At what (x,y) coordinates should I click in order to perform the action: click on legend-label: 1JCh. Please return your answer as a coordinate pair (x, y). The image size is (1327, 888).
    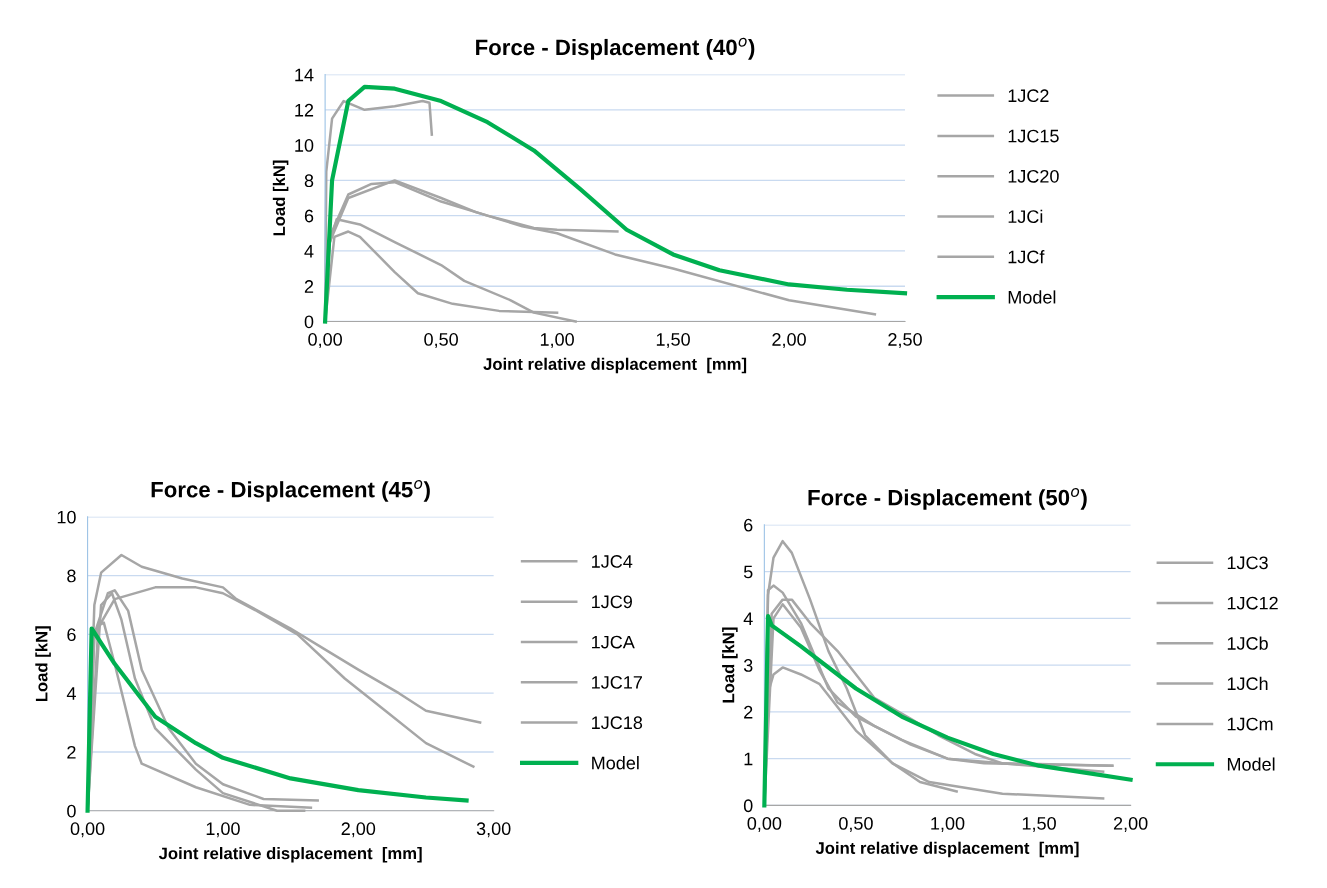
    Looking at the image, I should click on (1247, 683).